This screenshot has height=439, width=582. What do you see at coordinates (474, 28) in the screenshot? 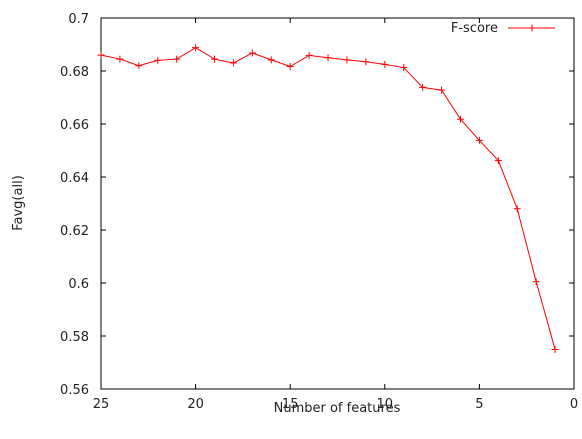
I see `legend-label: F-score` at bounding box center [474, 28].